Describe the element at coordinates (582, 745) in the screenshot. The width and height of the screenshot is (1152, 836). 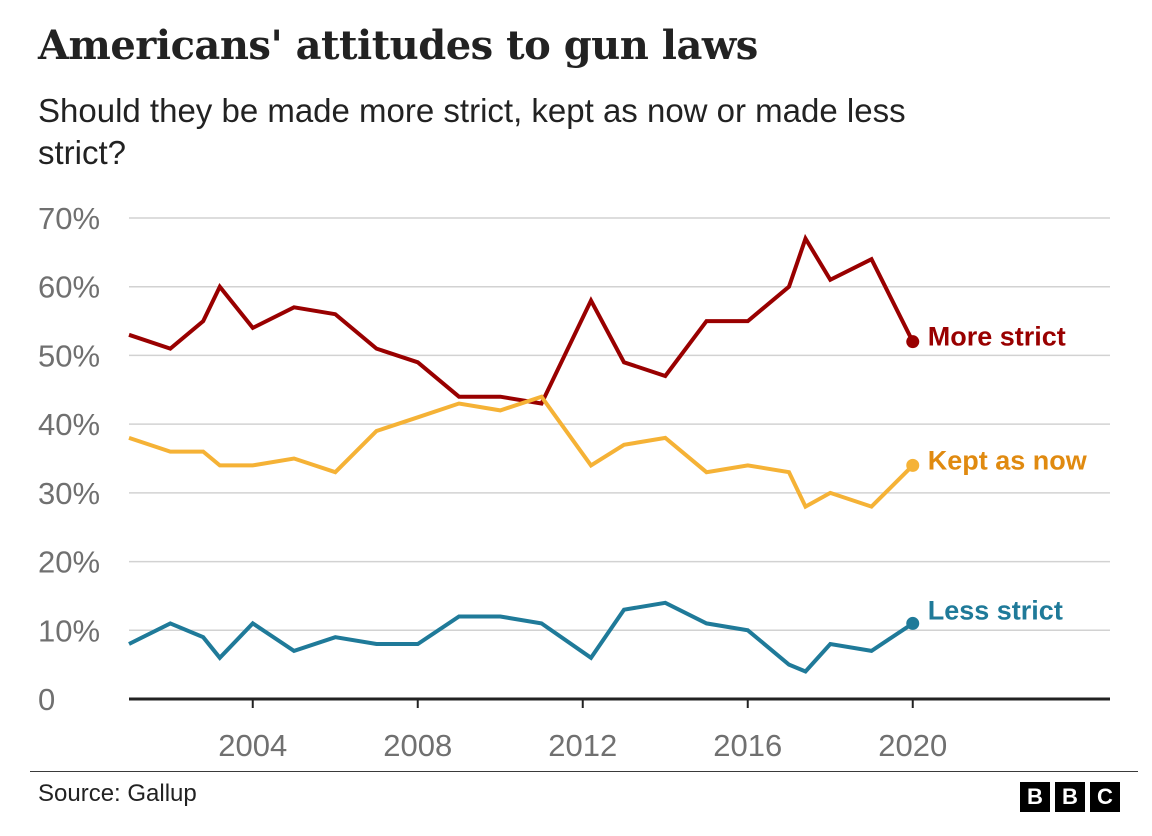
I see `x-tick-label: 2012` at that location.